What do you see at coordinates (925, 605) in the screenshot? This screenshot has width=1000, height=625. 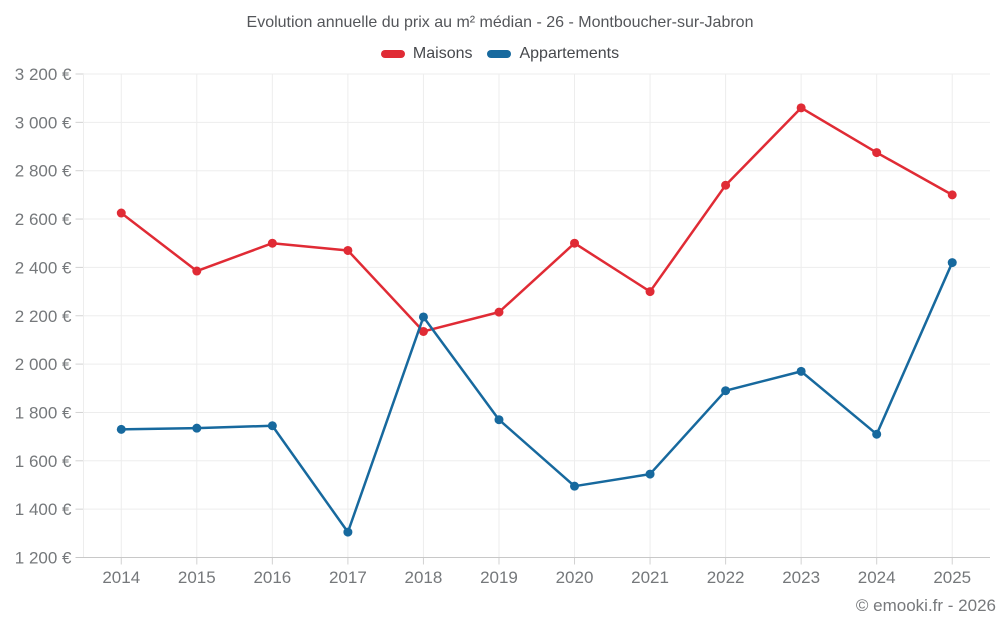 I see `copyright: © emooki.fr - 2026` at bounding box center [925, 605].